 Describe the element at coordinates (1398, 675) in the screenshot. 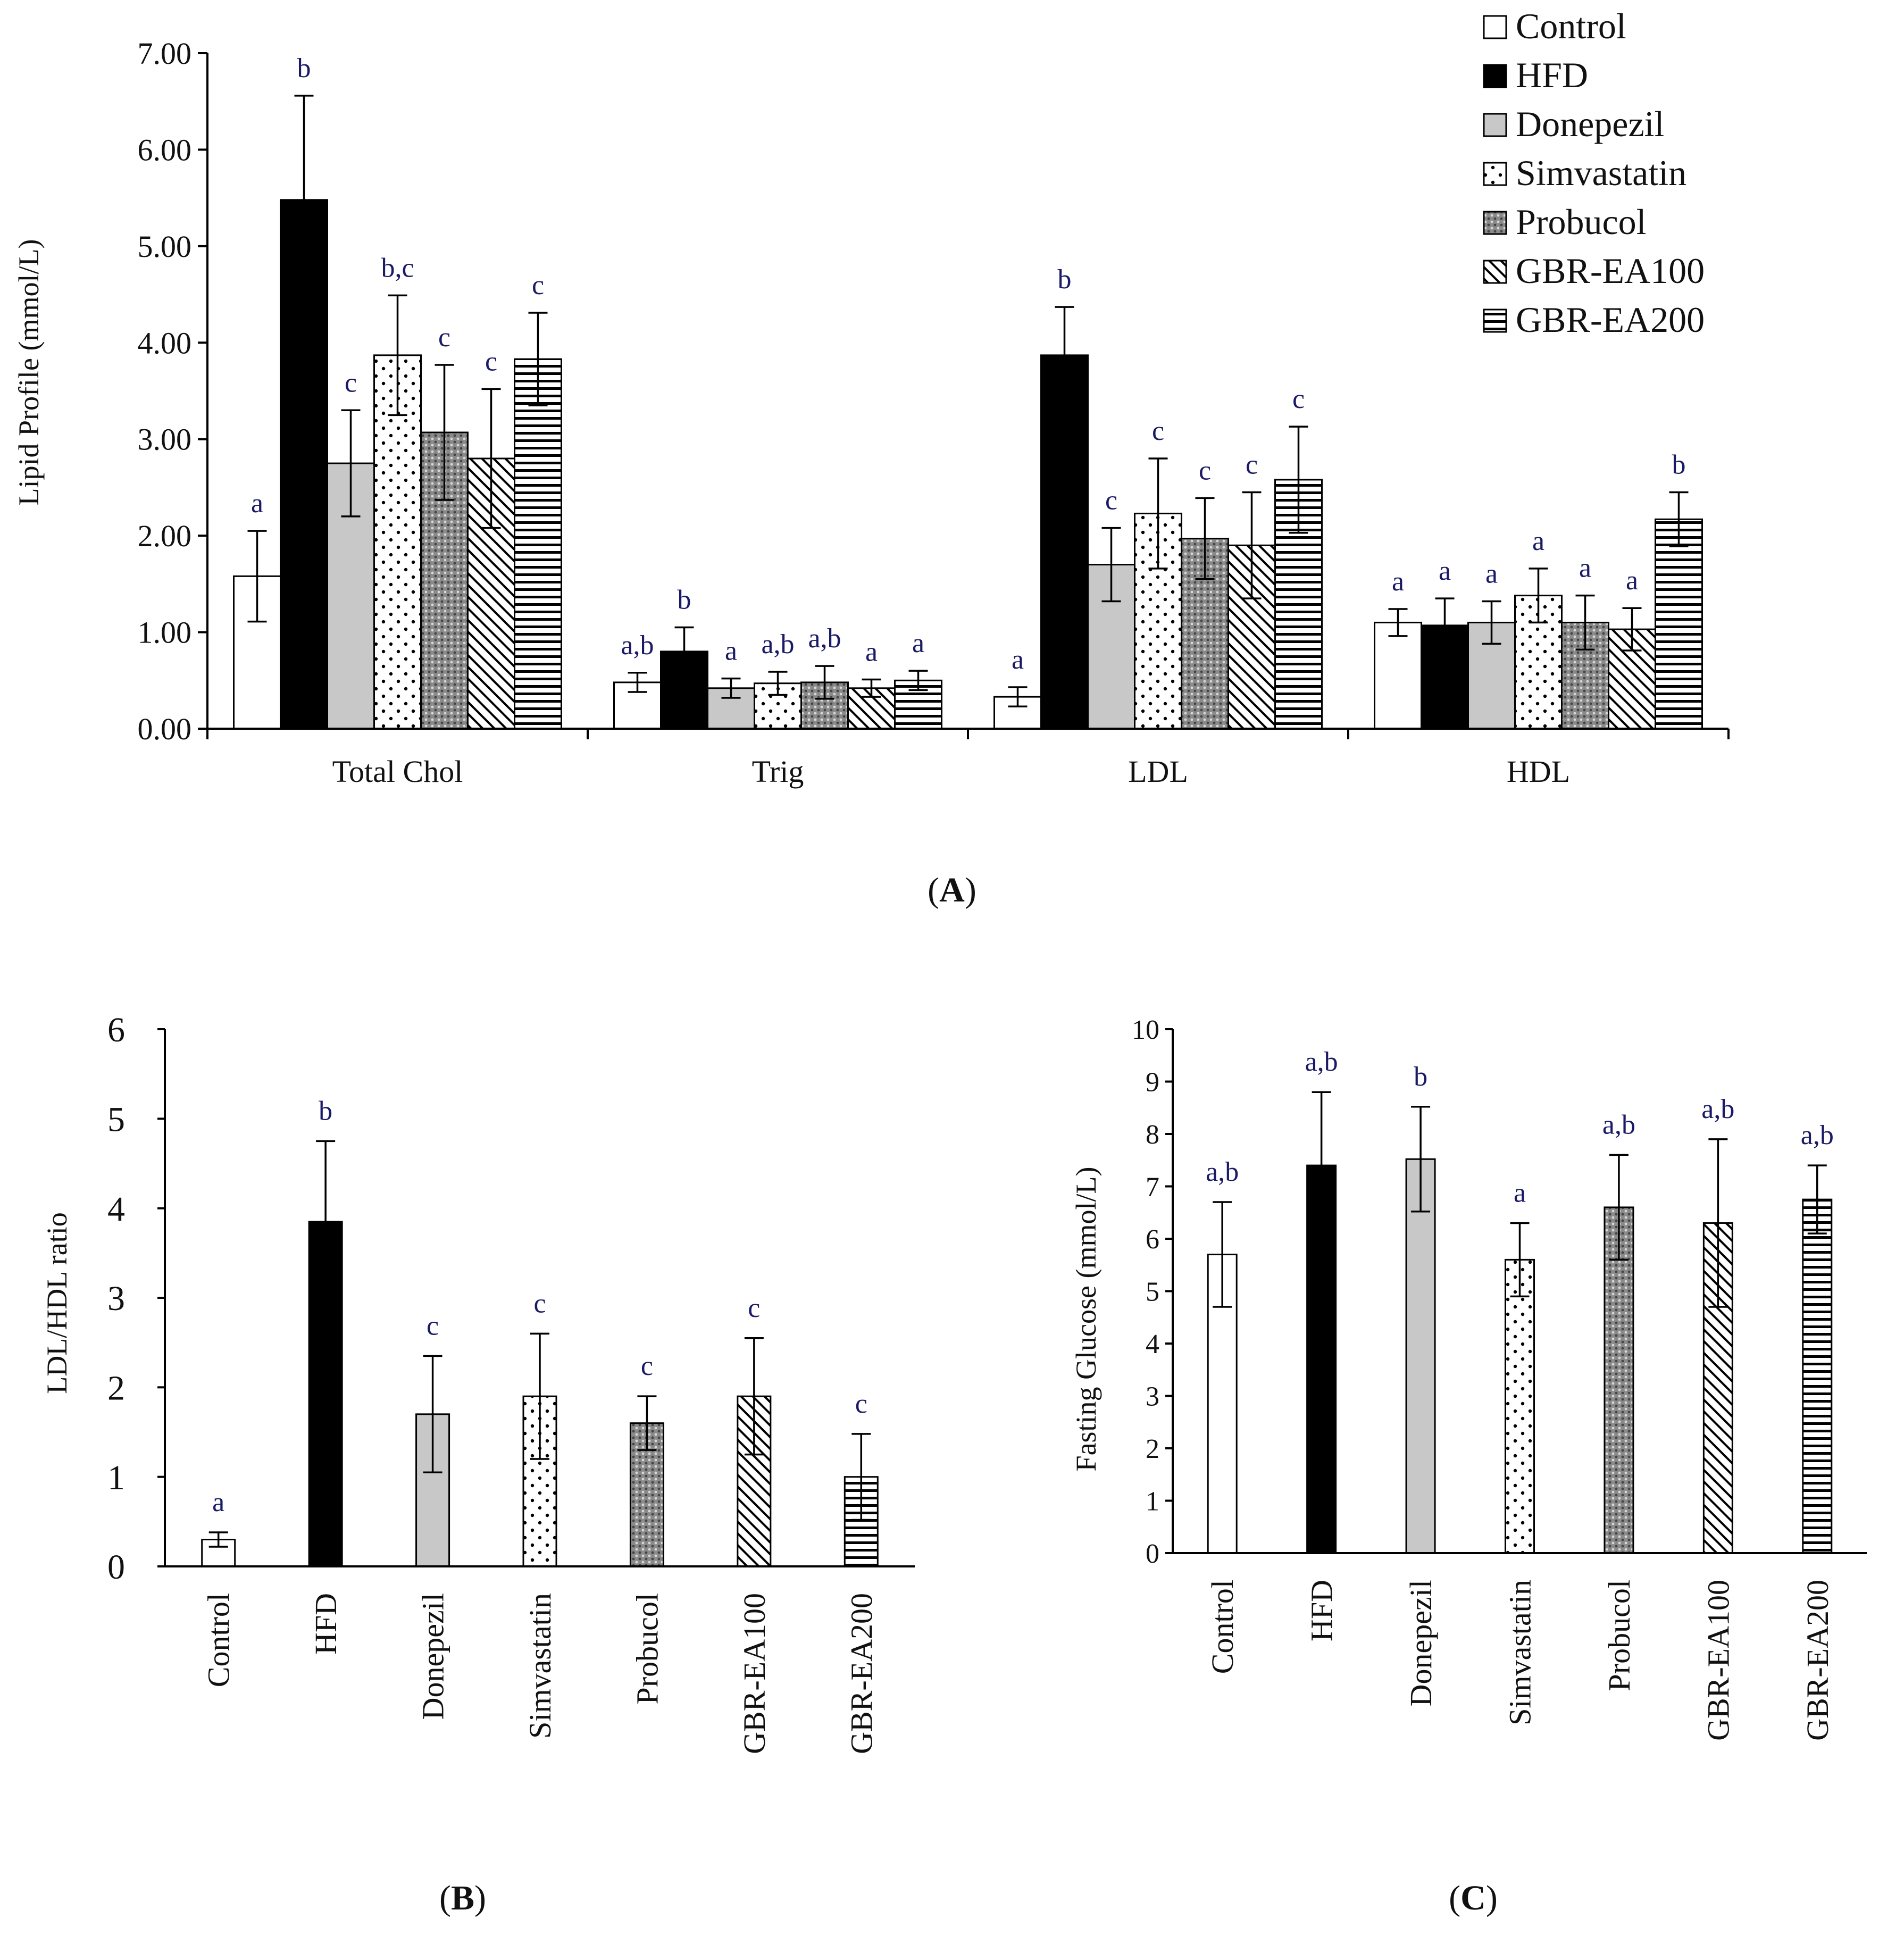

I see `panel-a-bar-control-hdl` at that location.